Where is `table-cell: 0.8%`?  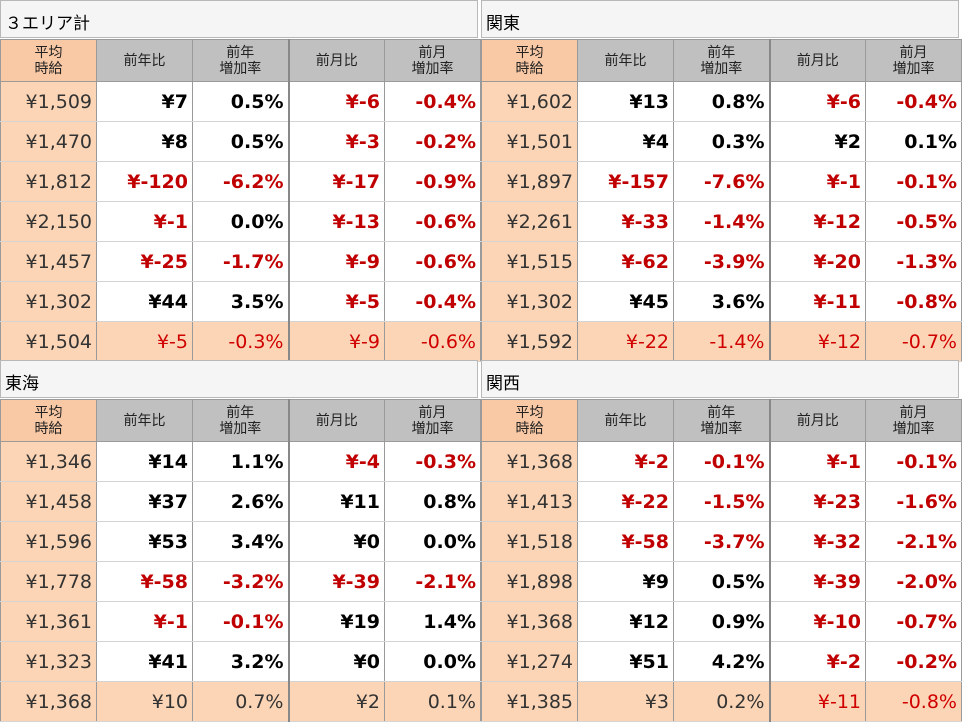
table-cell: 0.8% is located at coordinates (721, 101).